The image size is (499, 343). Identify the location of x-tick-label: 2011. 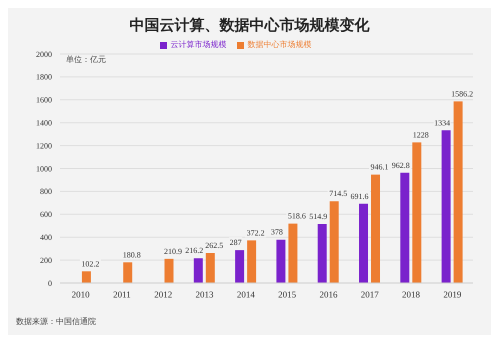
(122, 294).